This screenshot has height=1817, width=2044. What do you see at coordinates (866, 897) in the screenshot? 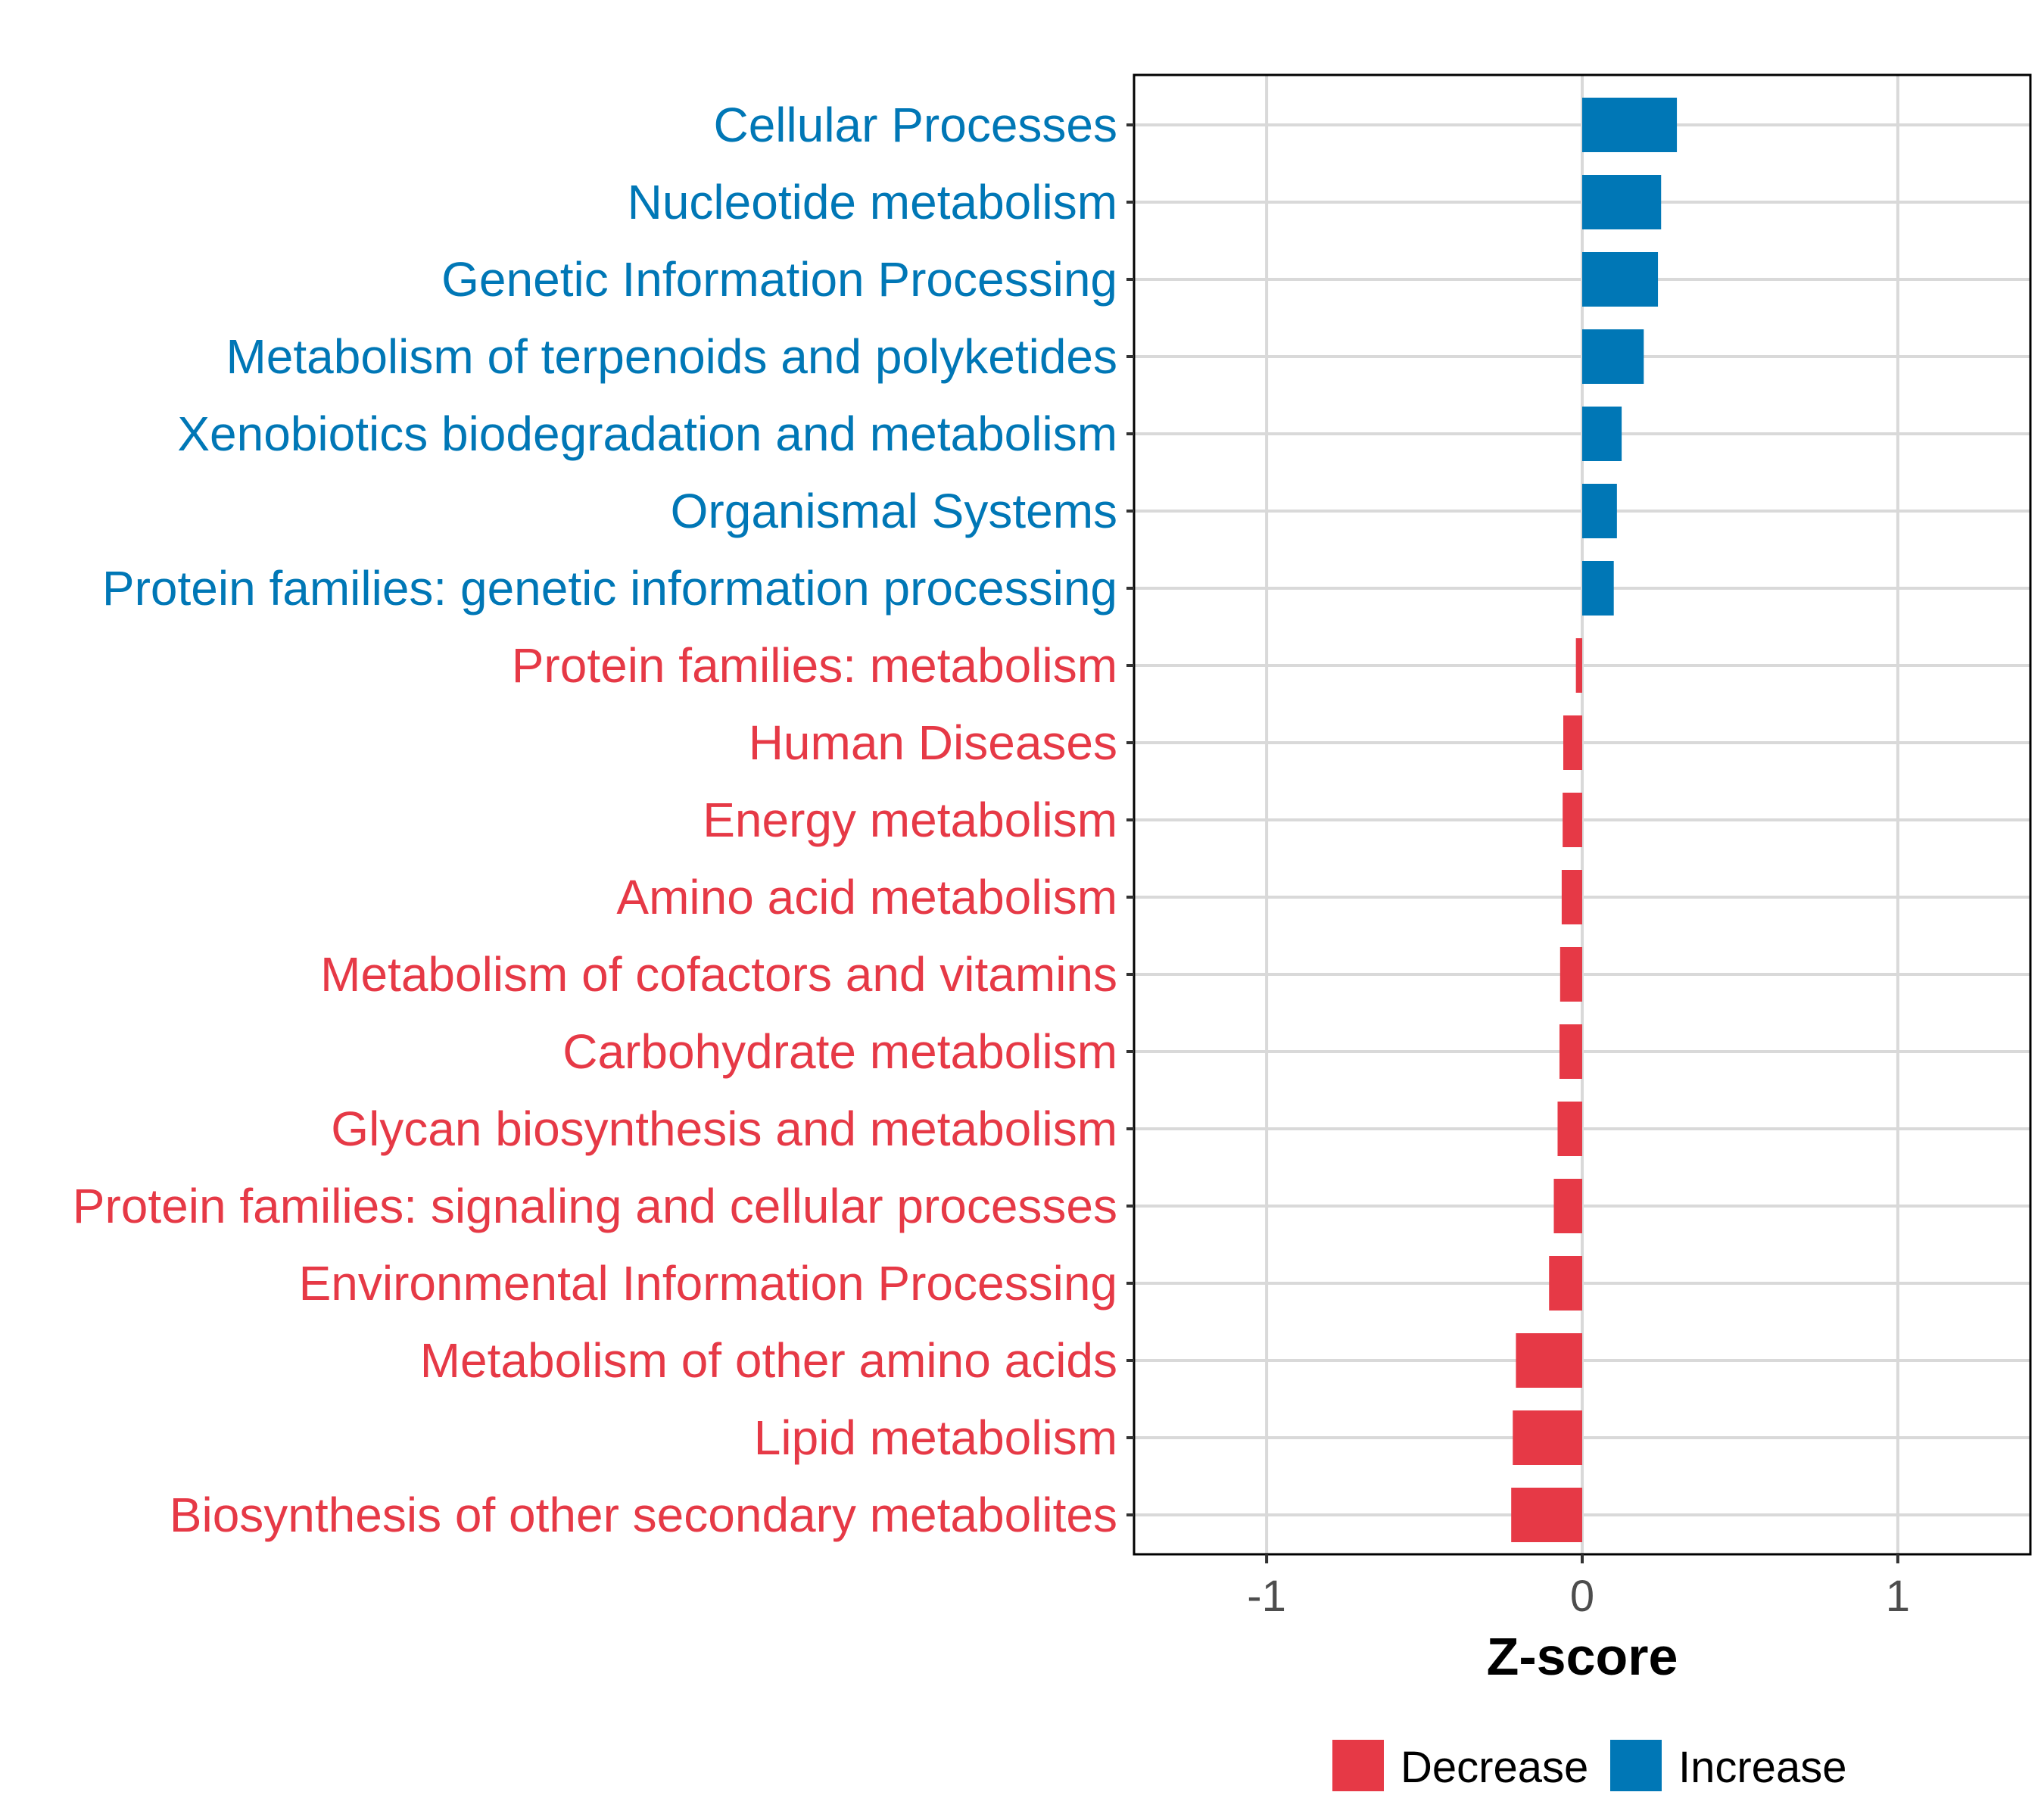
I see `category-label-amino-acid-metabolism: Amino acid metabolism` at bounding box center [866, 897].